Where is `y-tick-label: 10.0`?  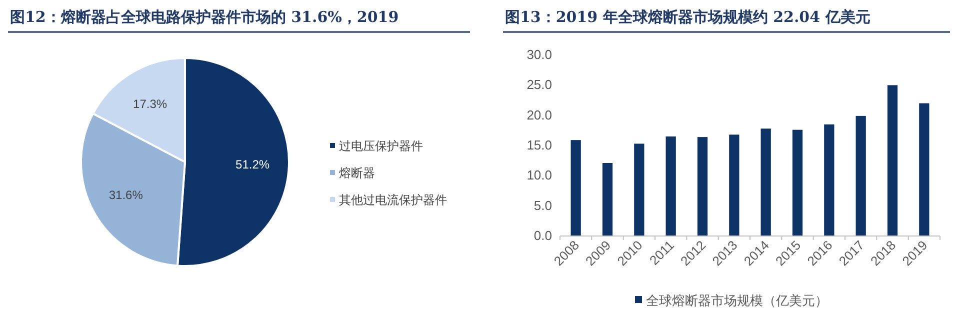
y-tick-label: 10.0 is located at coordinates (539, 175).